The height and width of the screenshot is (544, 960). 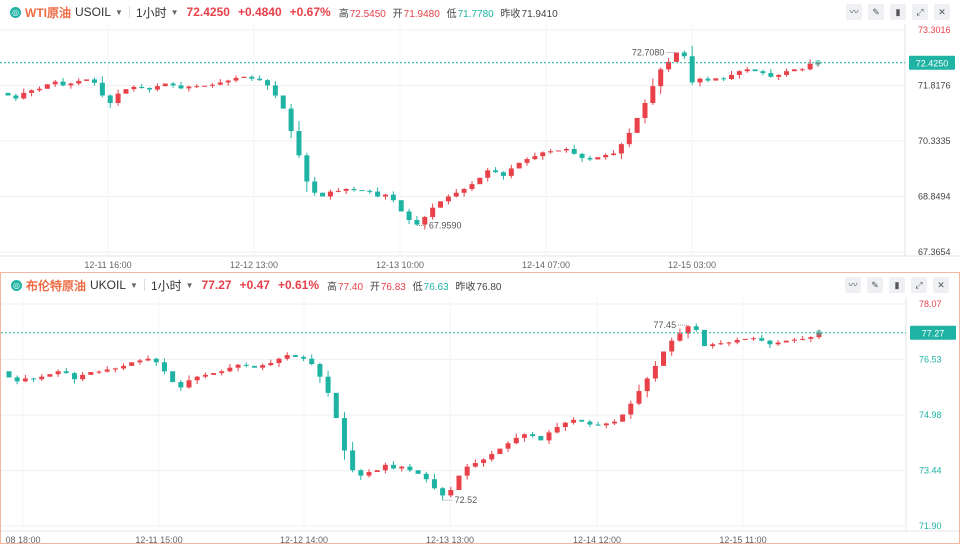 I want to click on y-tick-label: 70.3335, so click(x=934, y=141).